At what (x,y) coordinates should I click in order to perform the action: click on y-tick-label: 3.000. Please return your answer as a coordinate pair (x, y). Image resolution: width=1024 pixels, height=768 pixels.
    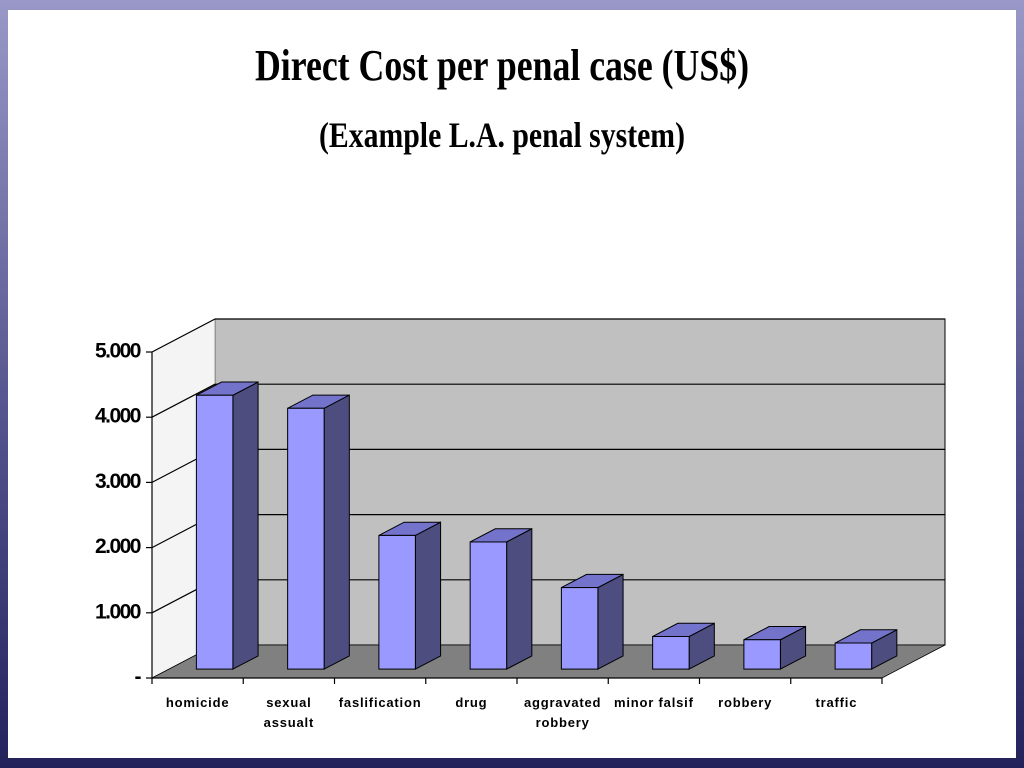
    Looking at the image, I should click on (118, 481).